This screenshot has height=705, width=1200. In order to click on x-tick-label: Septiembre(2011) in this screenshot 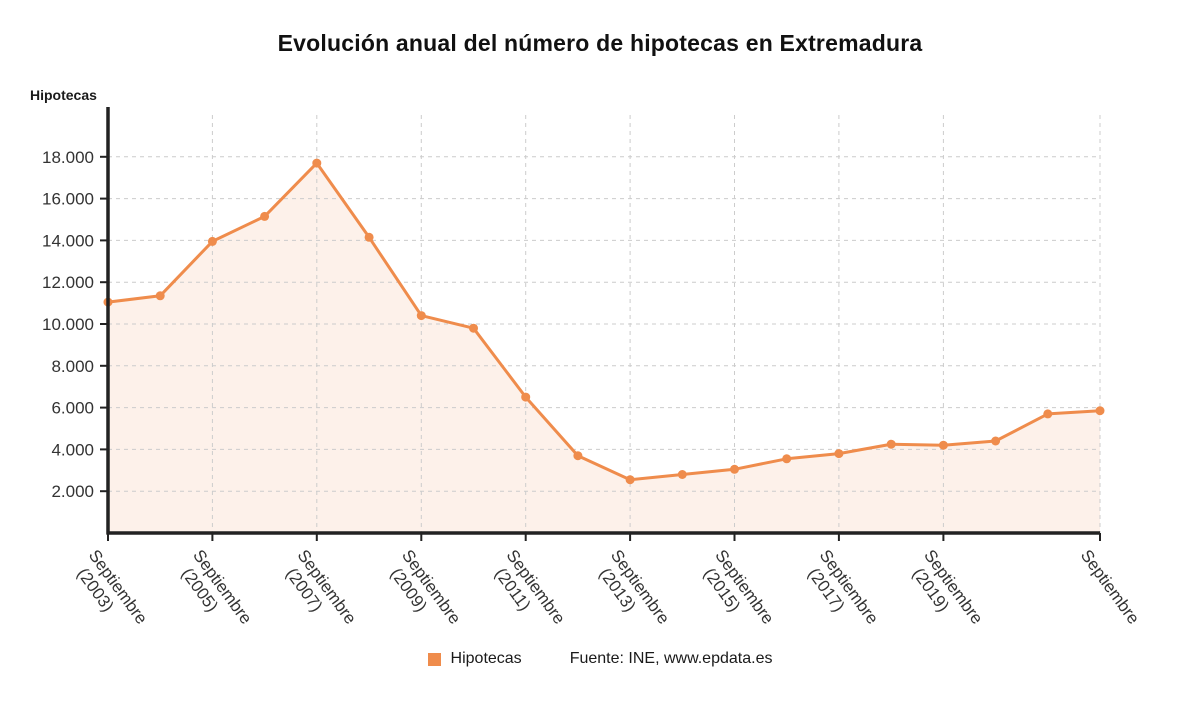, I will do `click(527, 592)`.